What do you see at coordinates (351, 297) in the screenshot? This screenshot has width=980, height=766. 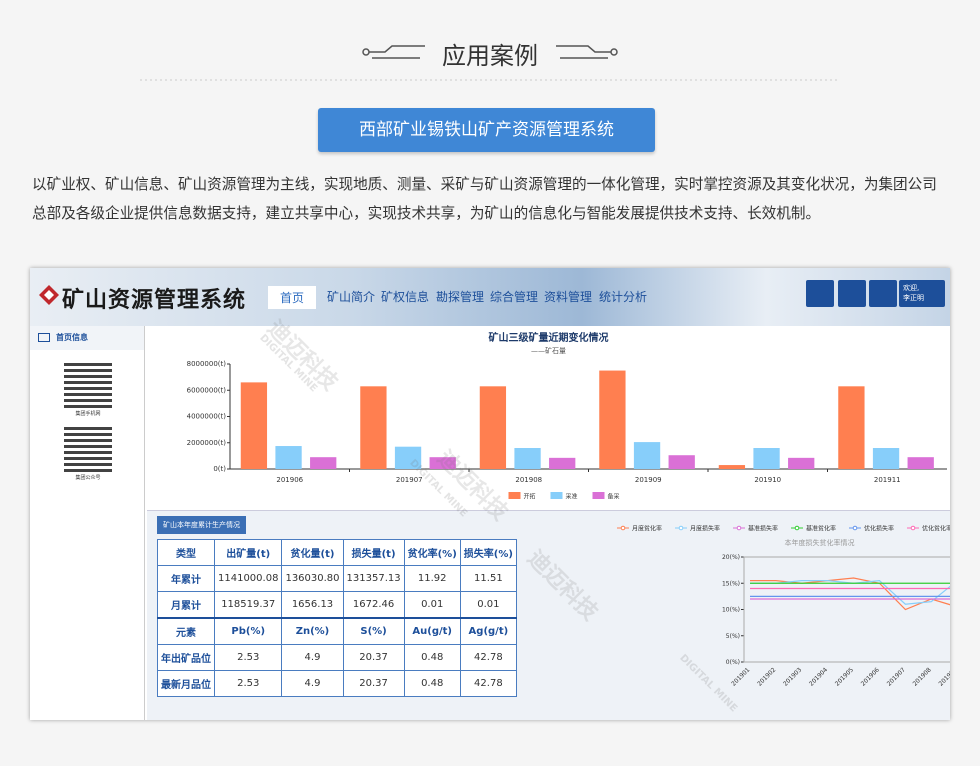 I see `nav-item: 矿山简介` at bounding box center [351, 297].